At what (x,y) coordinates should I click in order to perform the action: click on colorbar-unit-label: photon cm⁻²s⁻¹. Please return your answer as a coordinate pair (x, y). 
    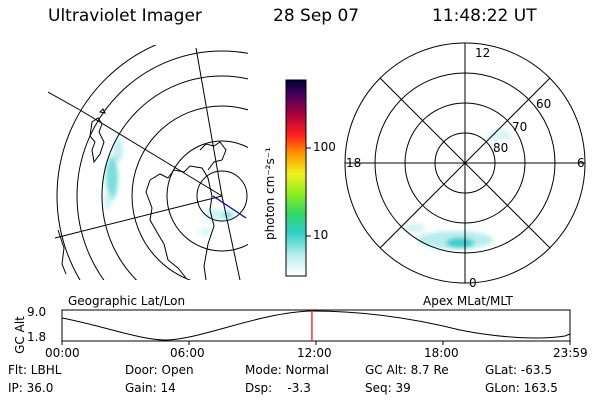
    Looking at the image, I should click on (270, 193).